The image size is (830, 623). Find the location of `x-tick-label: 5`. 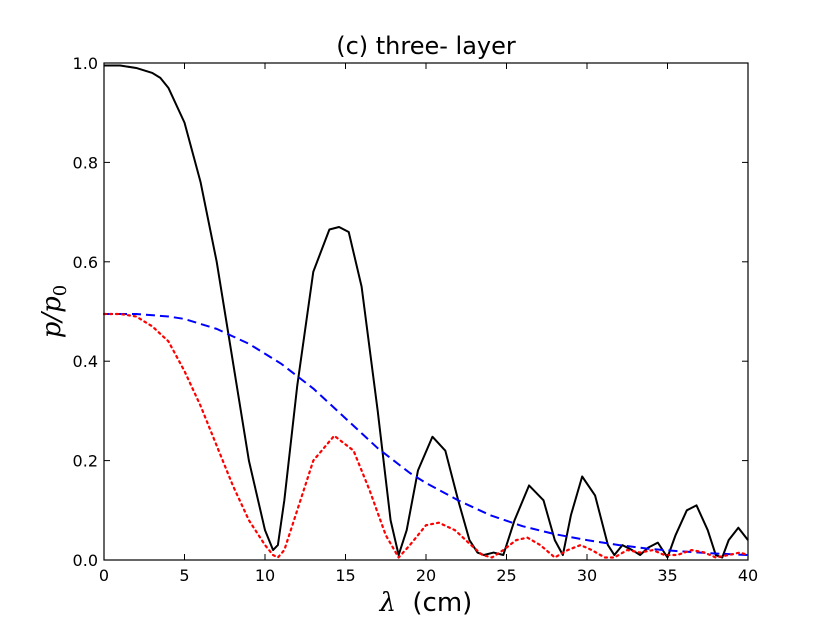

x-tick-label: 5 is located at coordinates (184, 575).